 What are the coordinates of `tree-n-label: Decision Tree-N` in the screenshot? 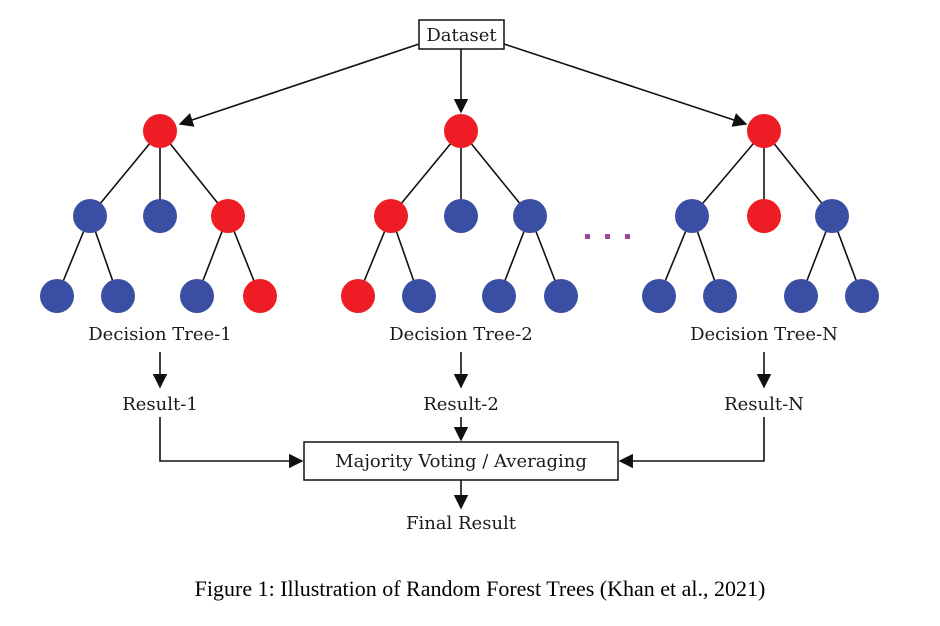 It's located at (764, 334).